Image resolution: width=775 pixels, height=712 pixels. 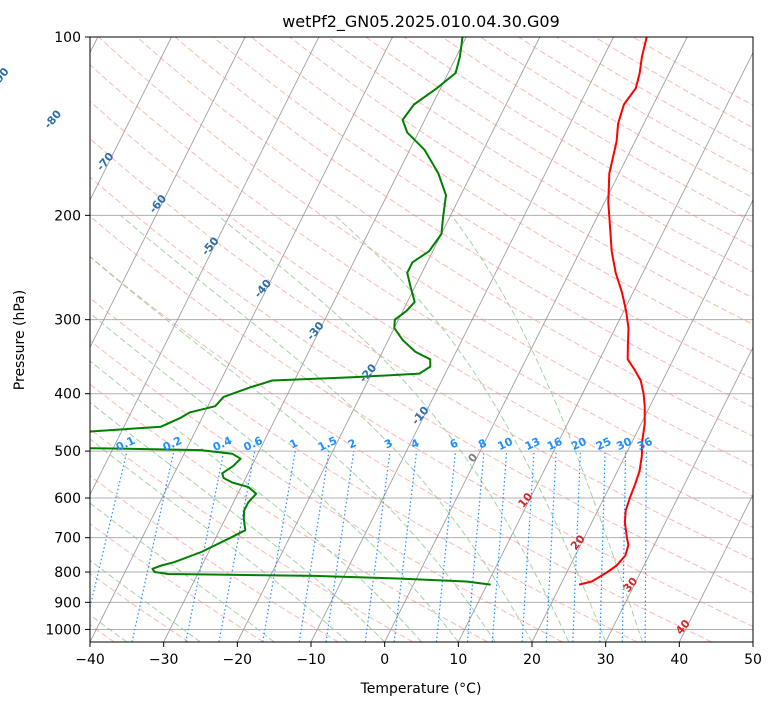 I want to click on x-tick-label: 0, so click(x=384, y=660).